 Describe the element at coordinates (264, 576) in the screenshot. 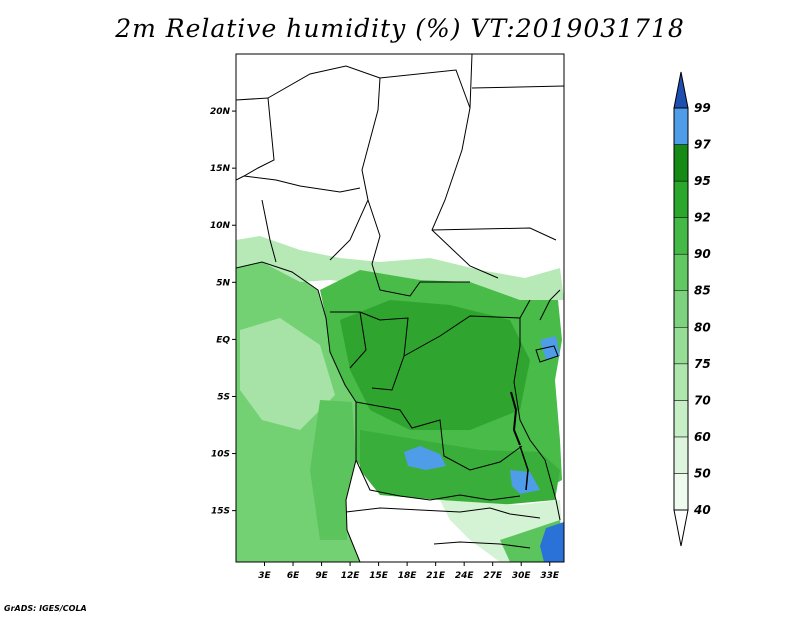

I see `lon-tick-label: 3E` at that location.